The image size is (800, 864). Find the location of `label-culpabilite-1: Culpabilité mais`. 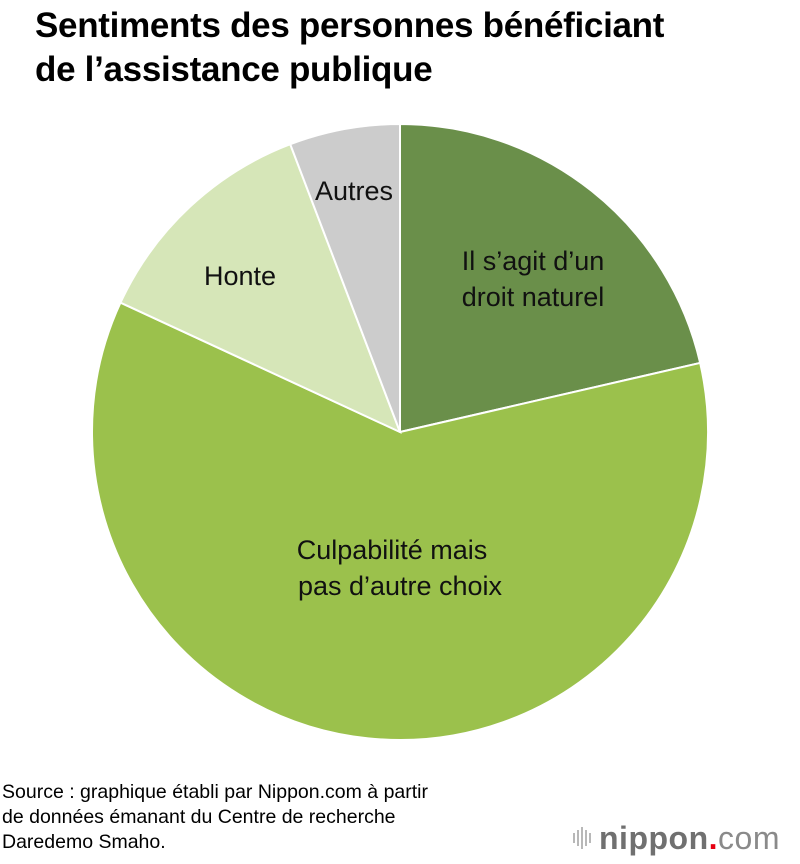

label-culpabilite-1: Culpabilité mais is located at coordinates (392, 550).